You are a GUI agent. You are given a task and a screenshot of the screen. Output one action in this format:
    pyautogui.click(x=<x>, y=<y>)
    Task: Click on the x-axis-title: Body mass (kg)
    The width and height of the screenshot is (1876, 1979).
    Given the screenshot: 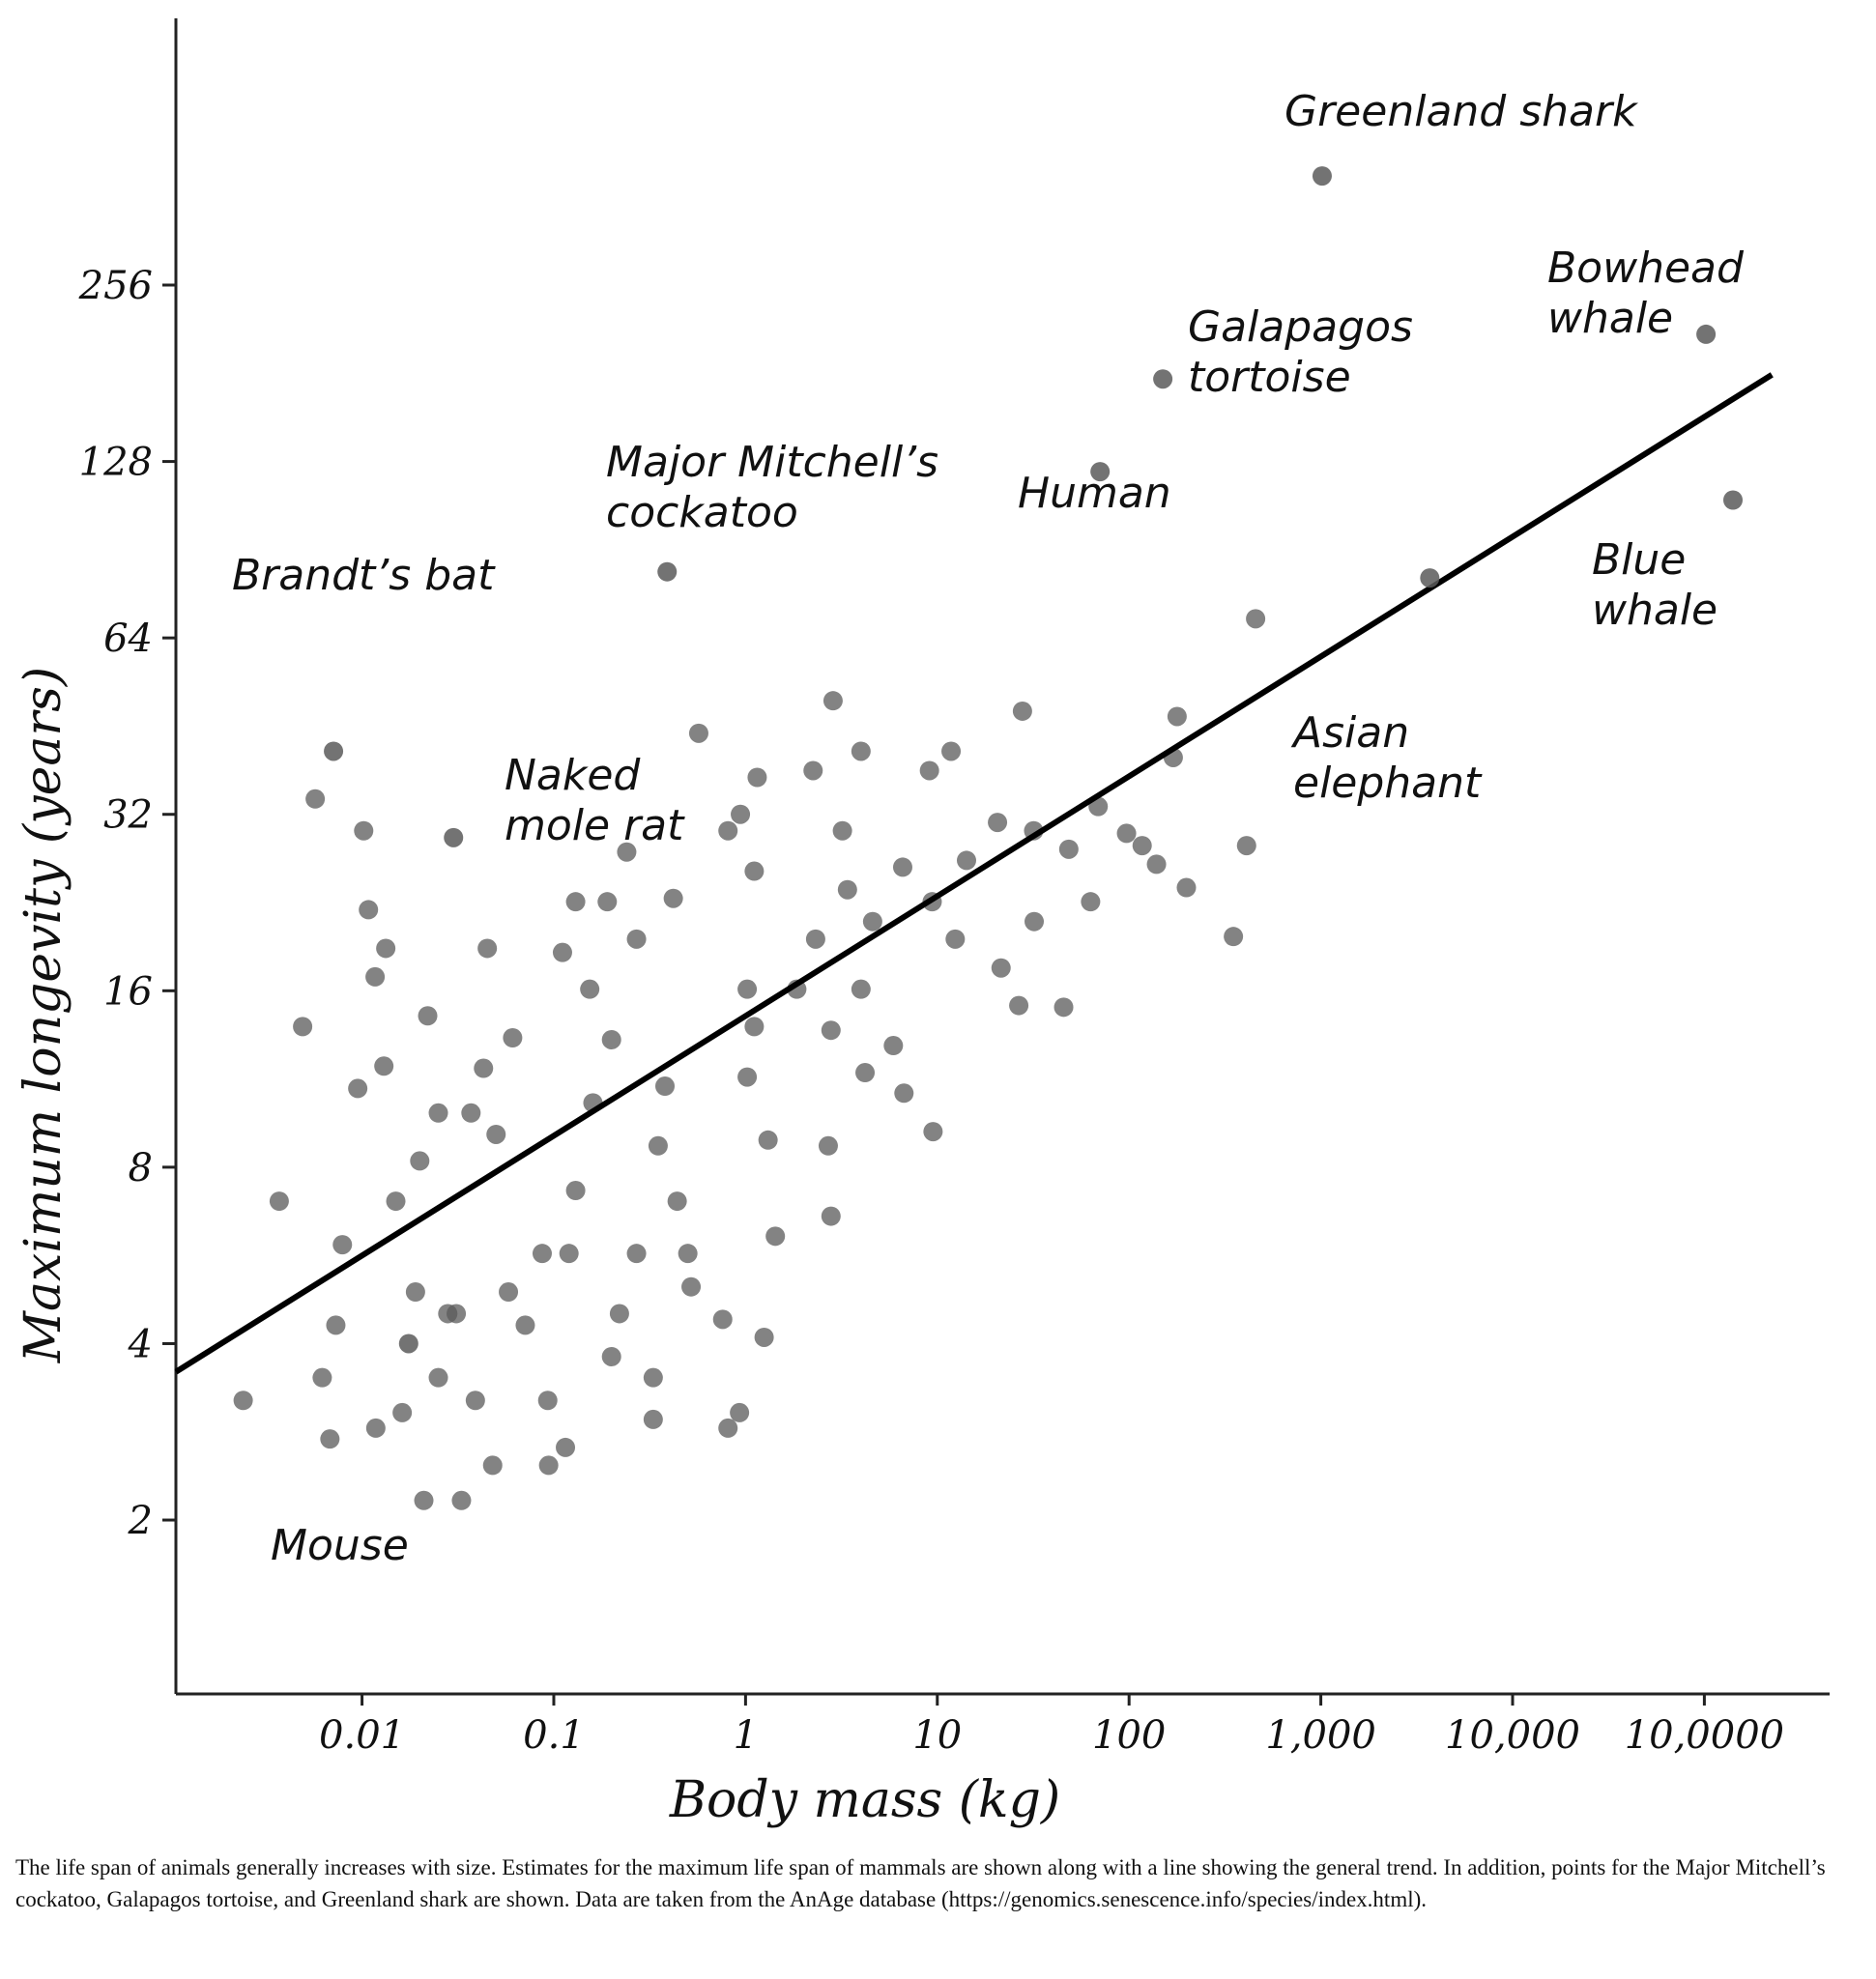 What is the action you would take?
    pyautogui.click(x=865, y=1800)
    